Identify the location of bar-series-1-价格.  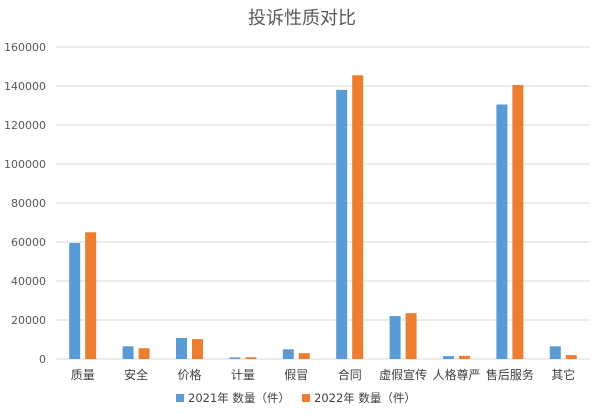
(181, 348).